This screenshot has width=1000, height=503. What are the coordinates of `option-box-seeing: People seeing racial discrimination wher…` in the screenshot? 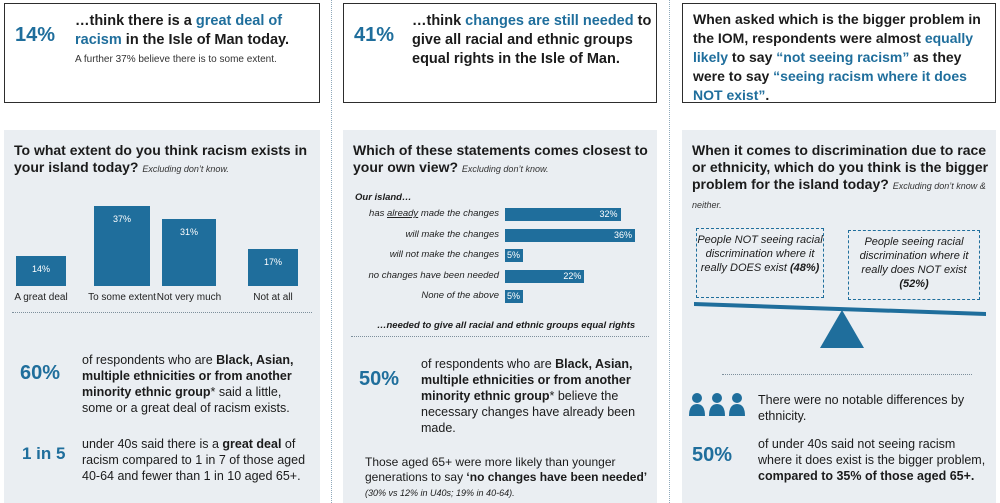 It's located at (914, 265).